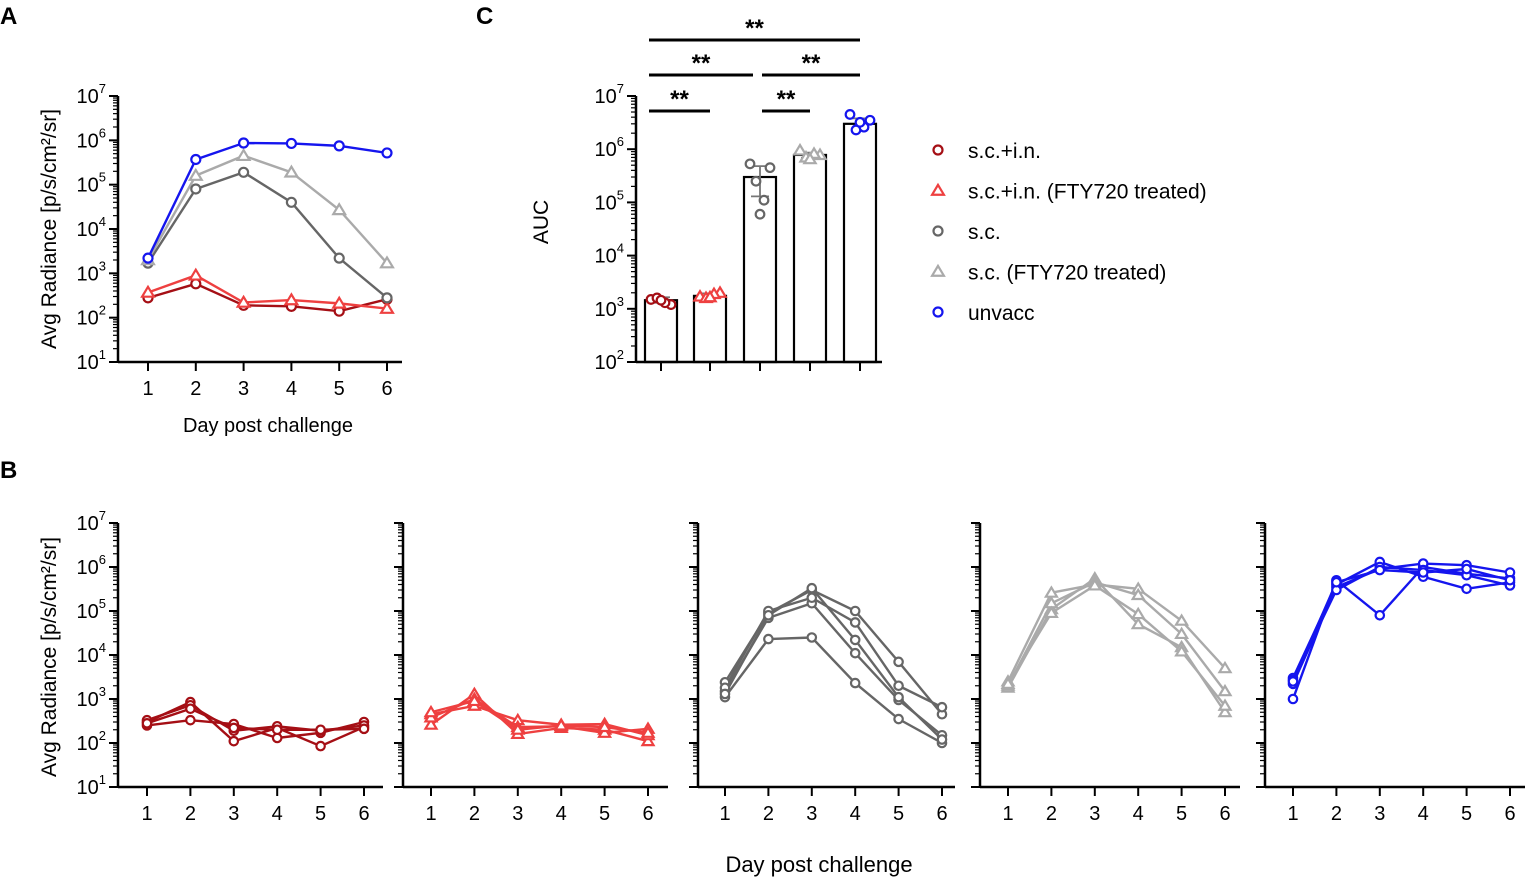  What do you see at coordinates (620, 141) in the screenshot?
I see `panel-c-y-tick-label-exp: 6` at bounding box center [620, 141].